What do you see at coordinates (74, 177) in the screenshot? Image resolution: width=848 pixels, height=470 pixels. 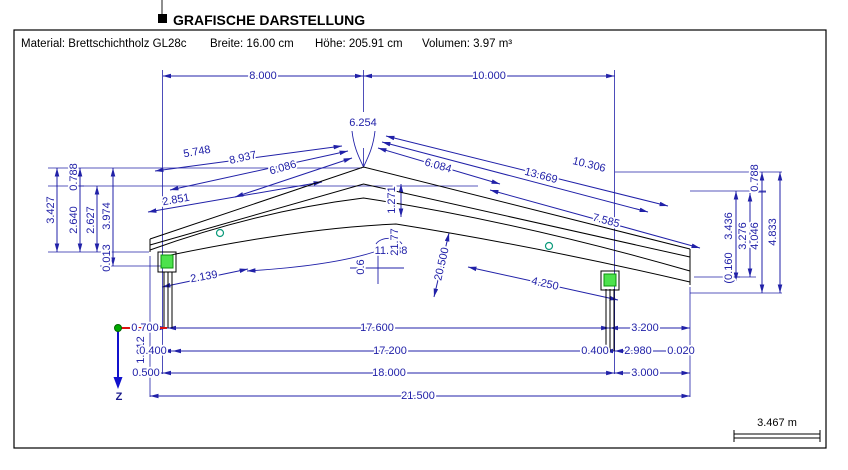 I see `dim-left-col-2: 0.788` at bounding box center [74, 177].